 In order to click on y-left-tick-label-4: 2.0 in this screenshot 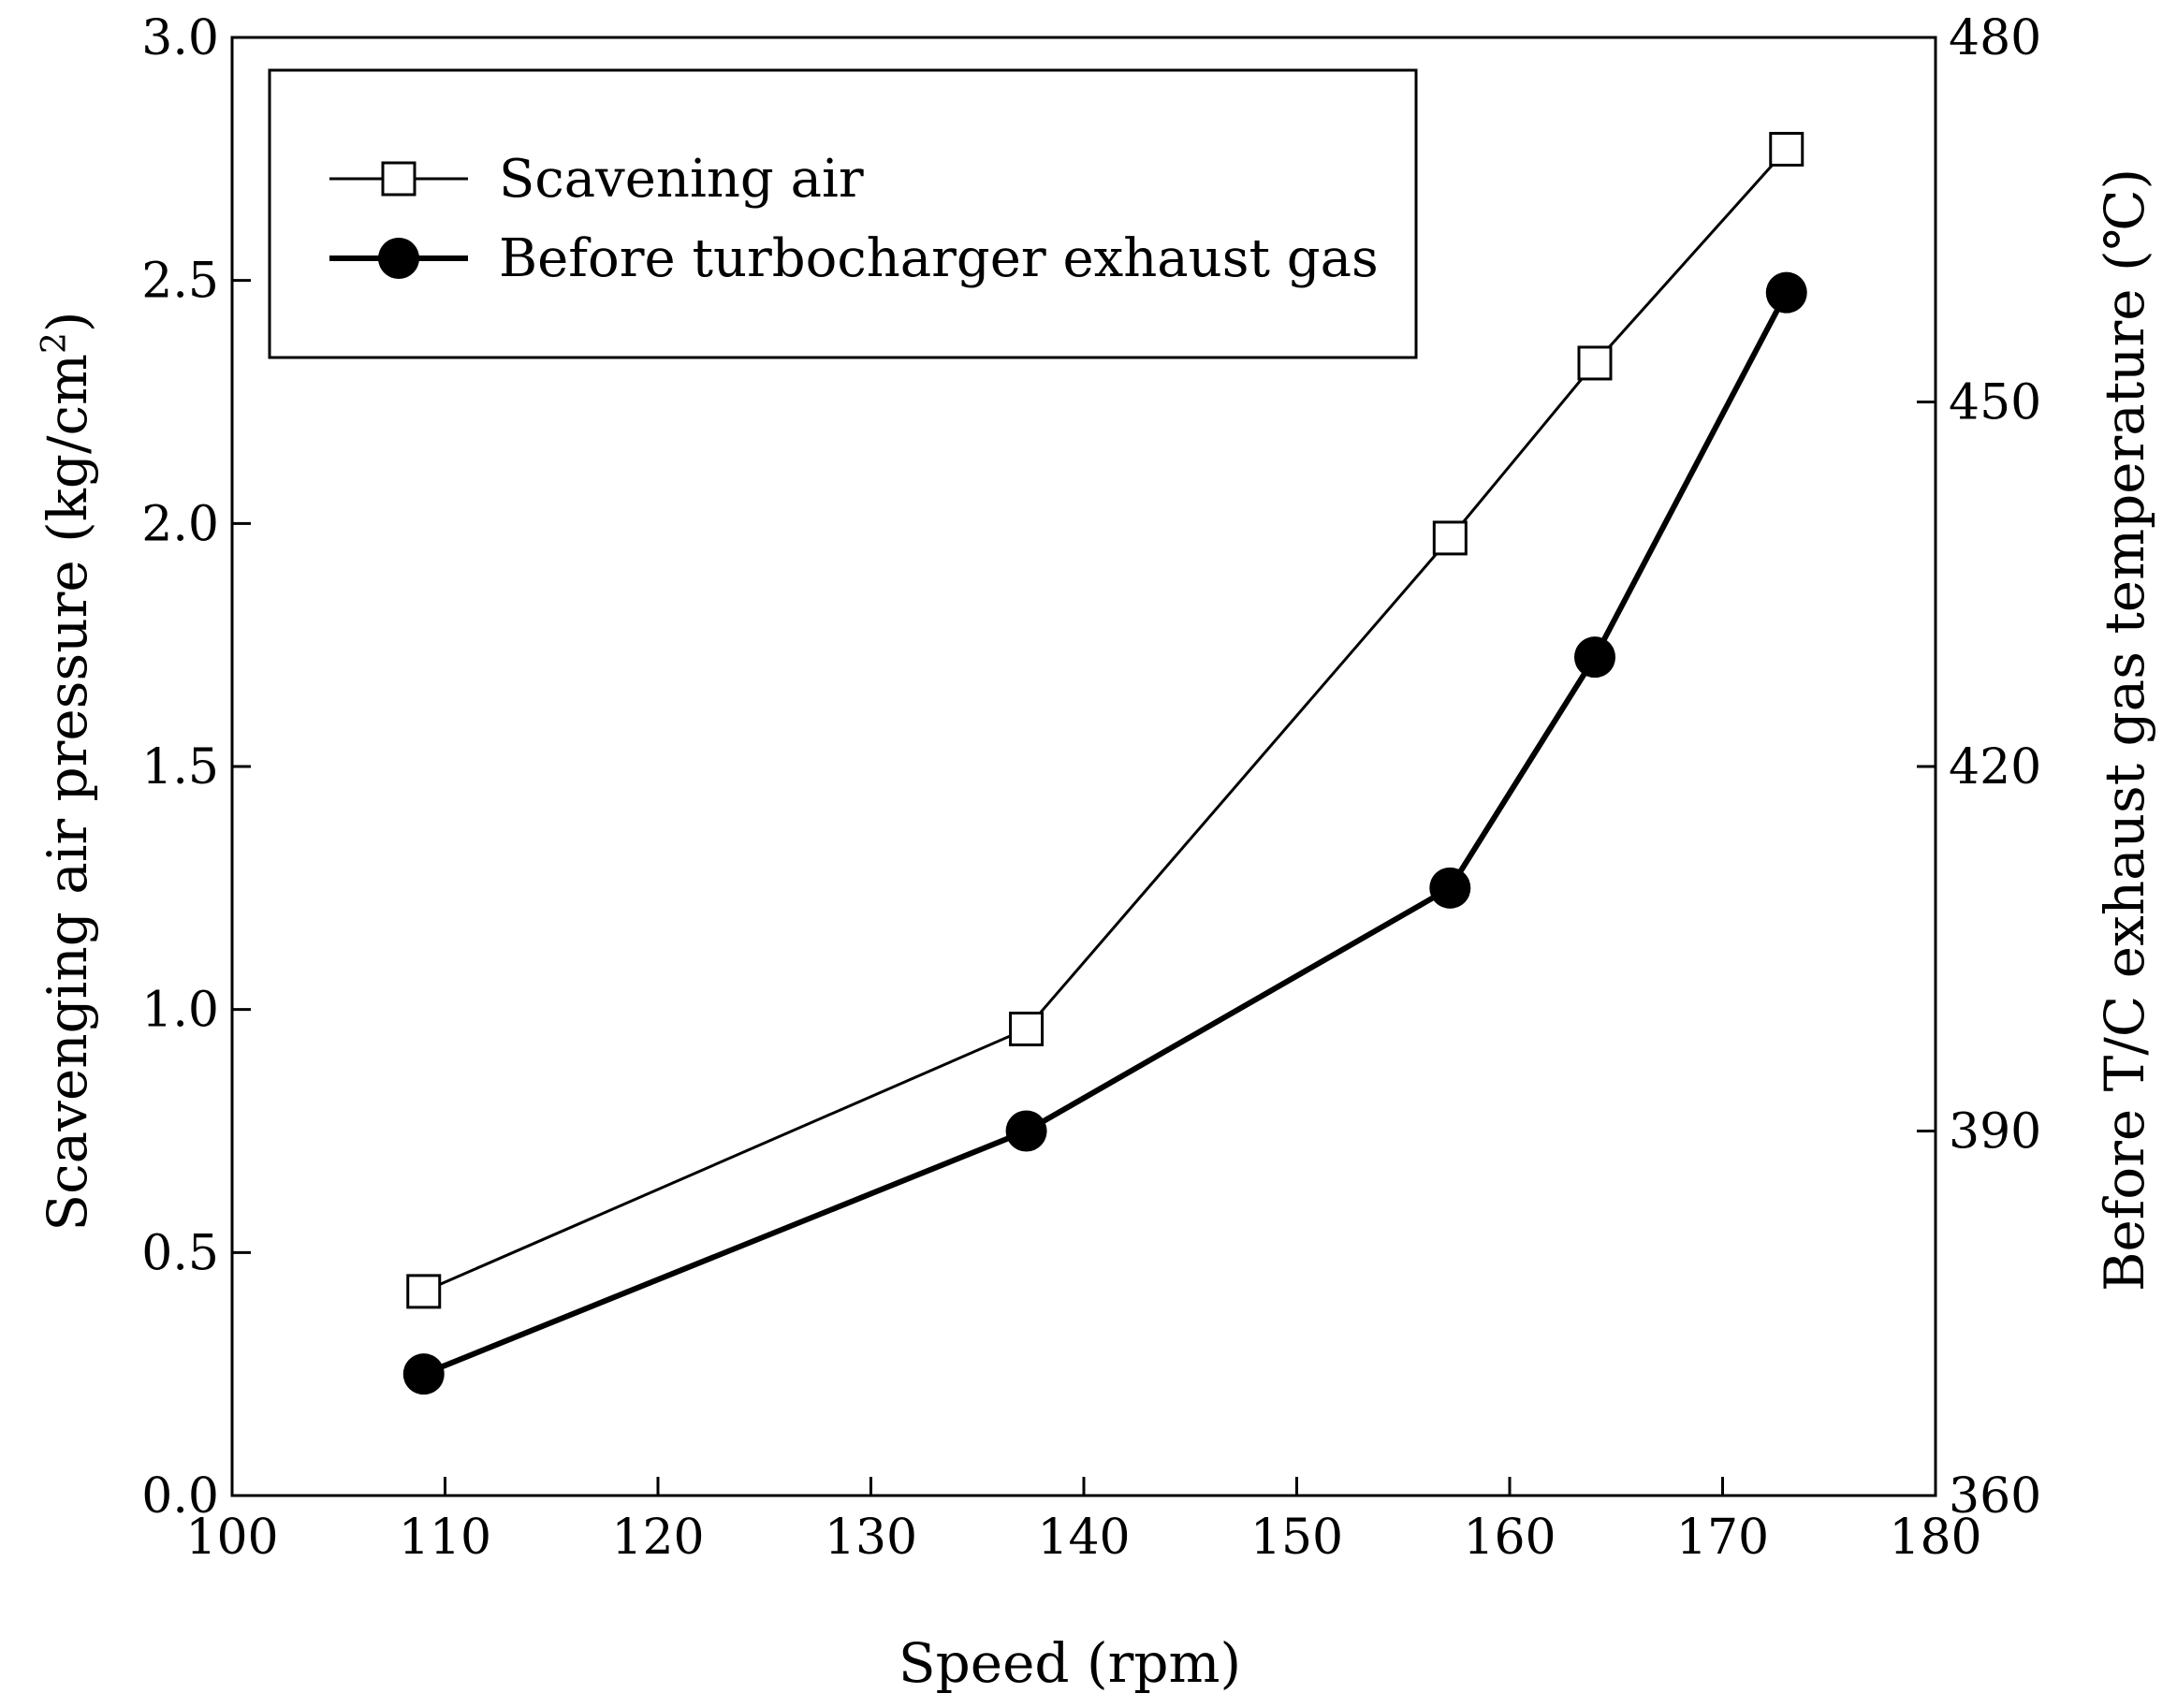, I will do `click(180, 524)`.